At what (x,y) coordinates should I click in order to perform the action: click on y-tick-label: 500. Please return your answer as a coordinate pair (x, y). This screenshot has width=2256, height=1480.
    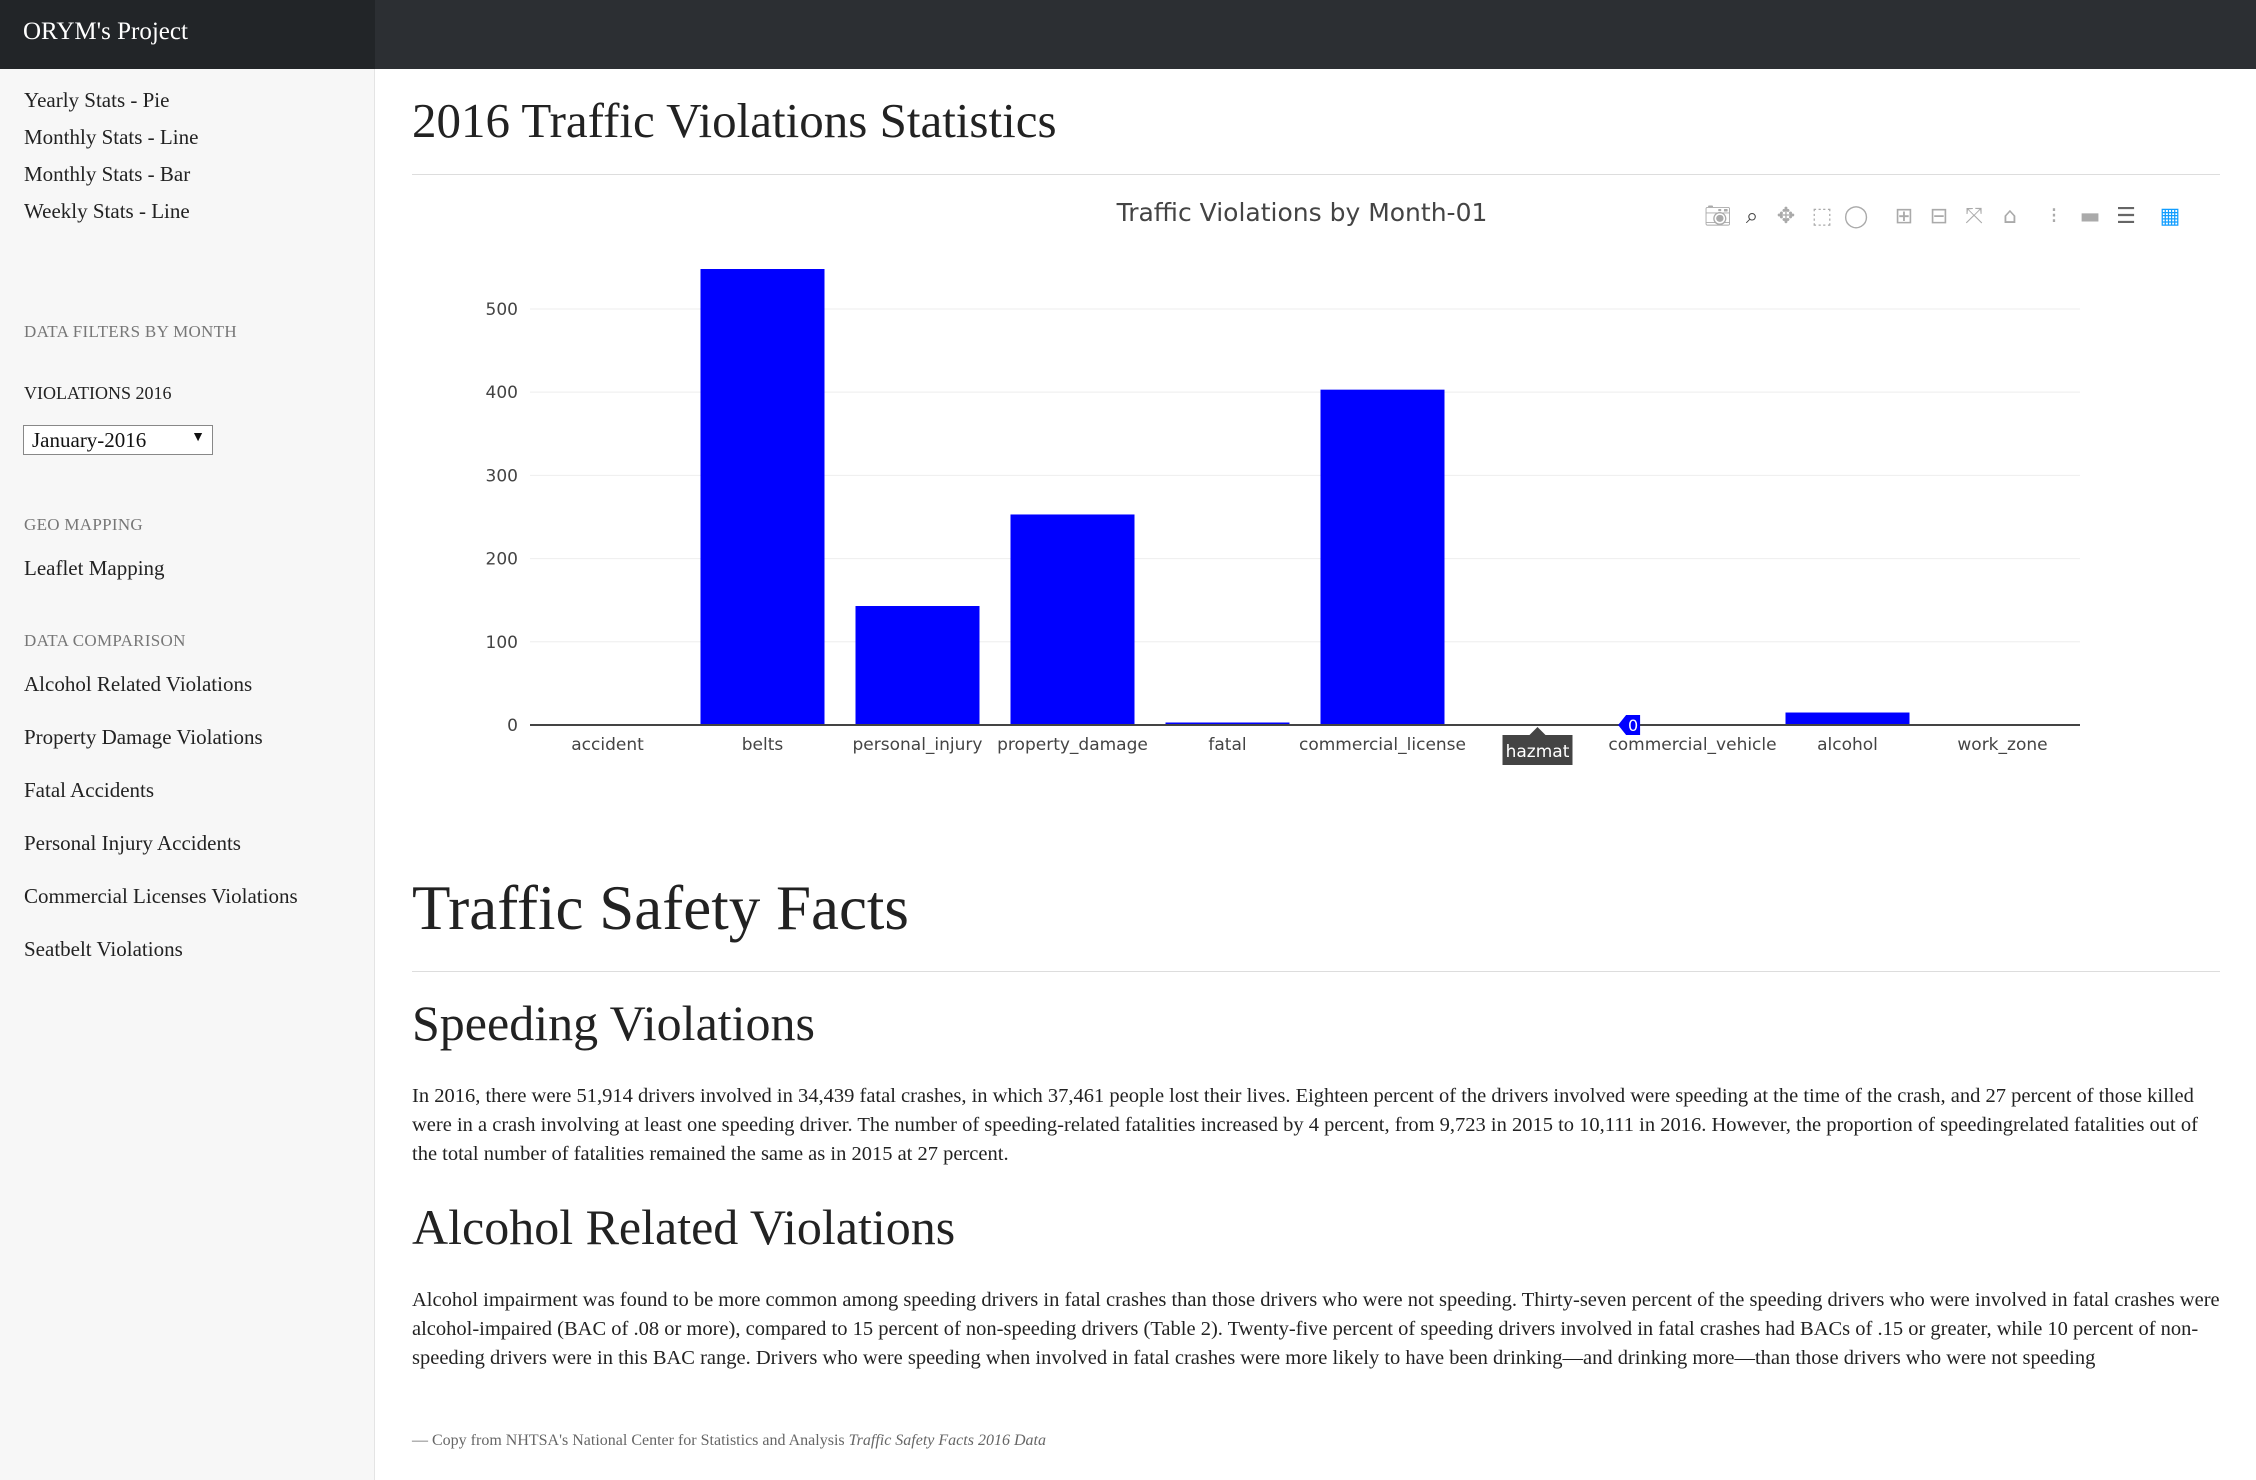
    Looking at the image, I should click on (502, 310).